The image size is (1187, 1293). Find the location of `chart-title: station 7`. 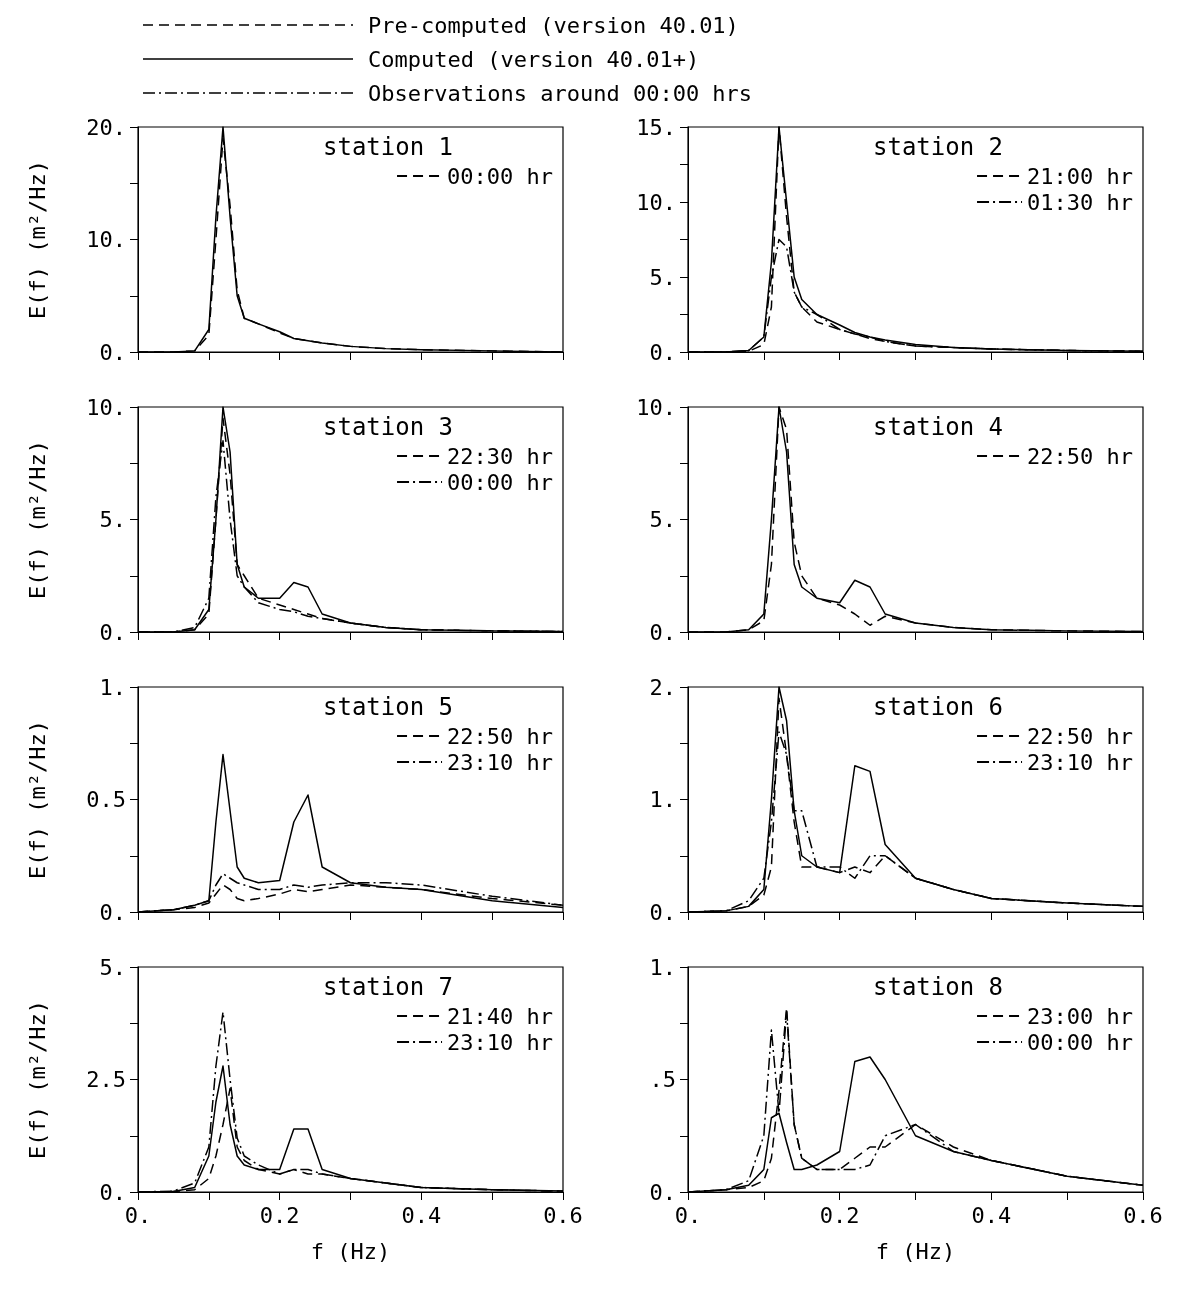

chart-title: station 7 is located at coordinates (388, 987).